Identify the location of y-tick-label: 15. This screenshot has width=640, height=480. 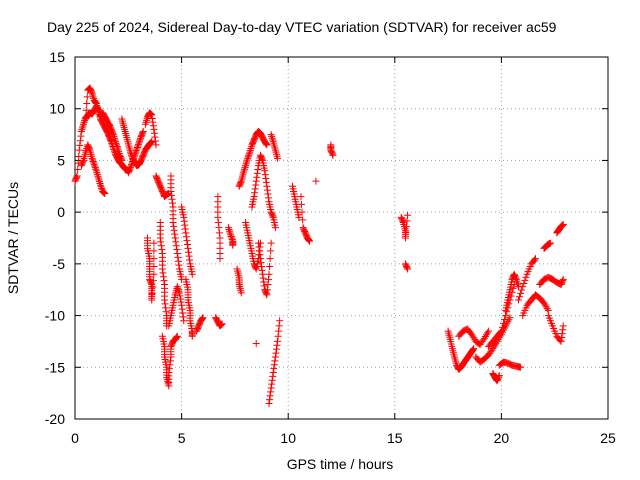
(57, 57).